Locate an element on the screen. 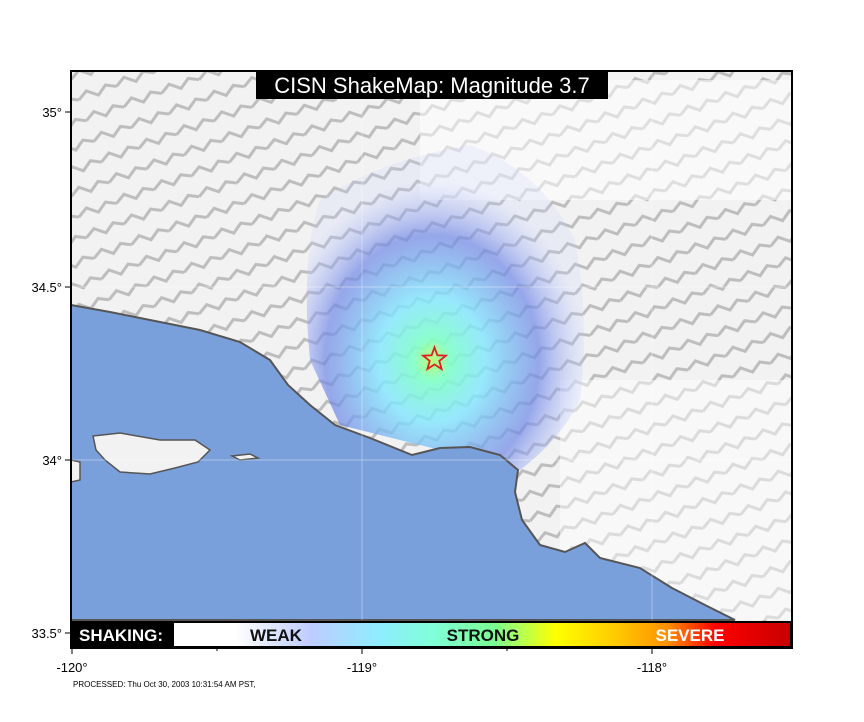  lon-tick-label: -118° is located at coordinates (652, 667).